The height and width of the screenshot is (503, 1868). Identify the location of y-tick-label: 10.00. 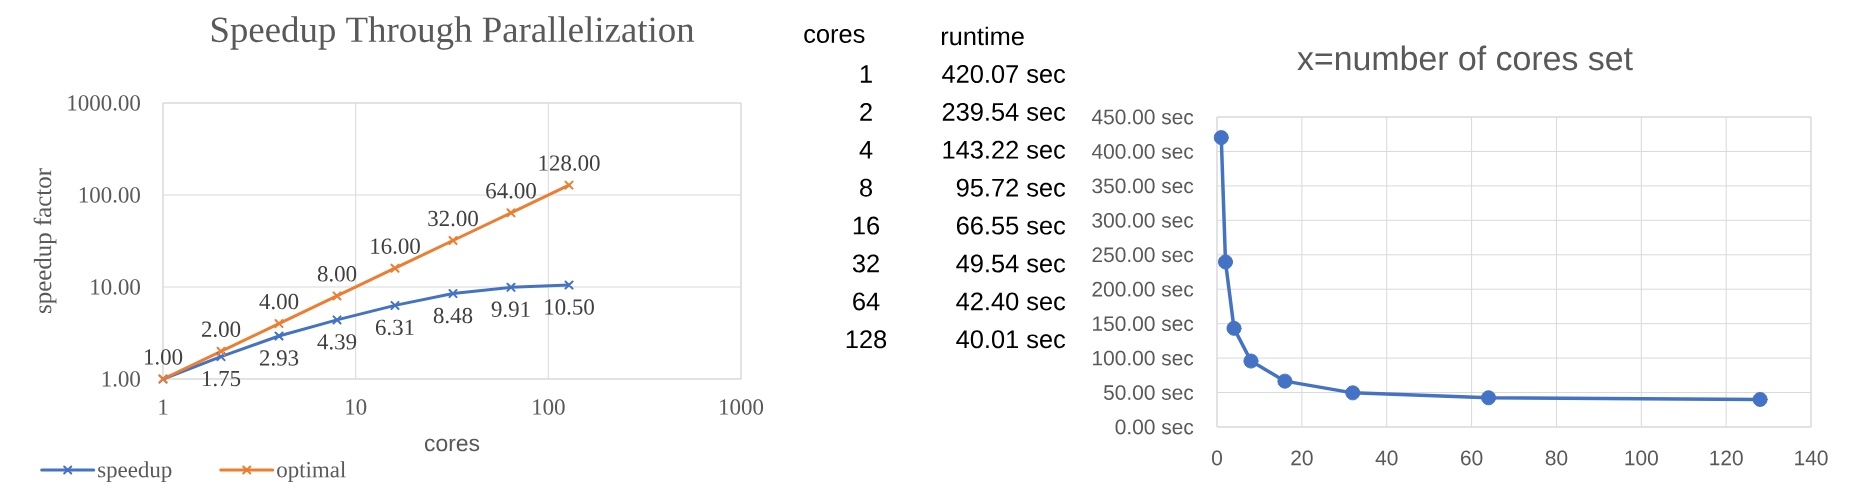
(115, 287).